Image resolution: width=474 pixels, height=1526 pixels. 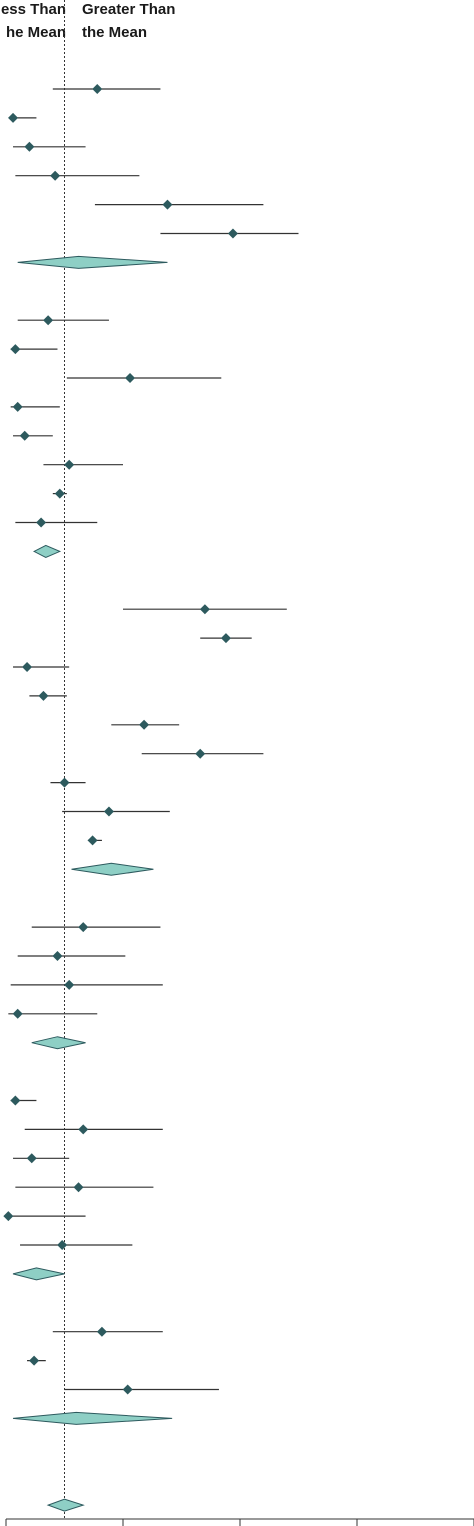 What do you see at coordinates (128, 21) in the screenshot?
I see `header-right: Greater Than the Mean` at bounding box center [128, 21].